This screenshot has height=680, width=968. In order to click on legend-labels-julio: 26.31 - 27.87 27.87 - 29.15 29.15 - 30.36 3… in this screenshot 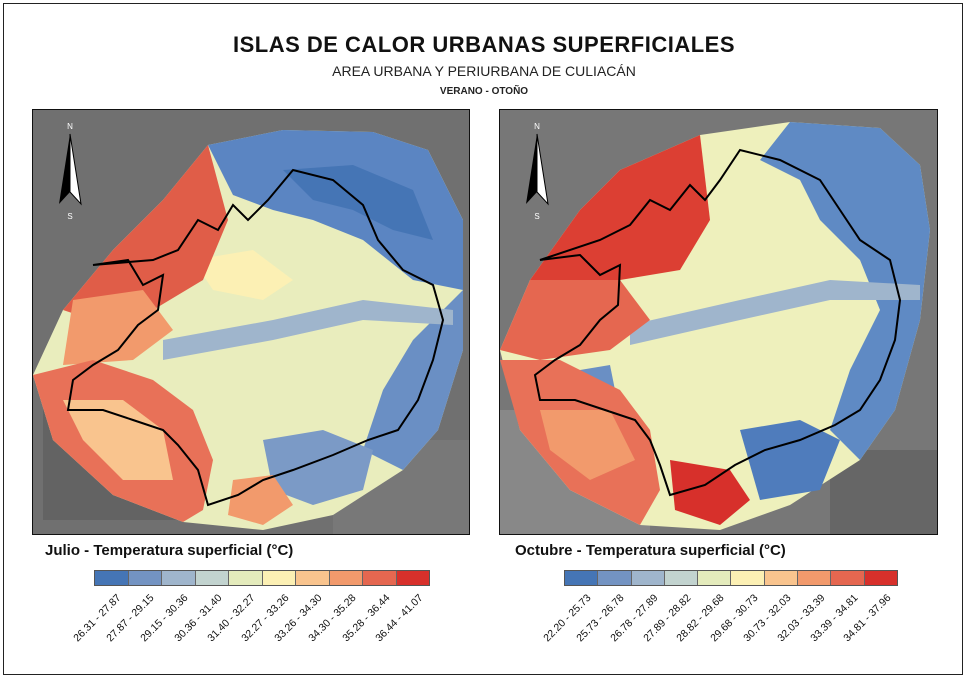, I will do `click(250, 632)`.